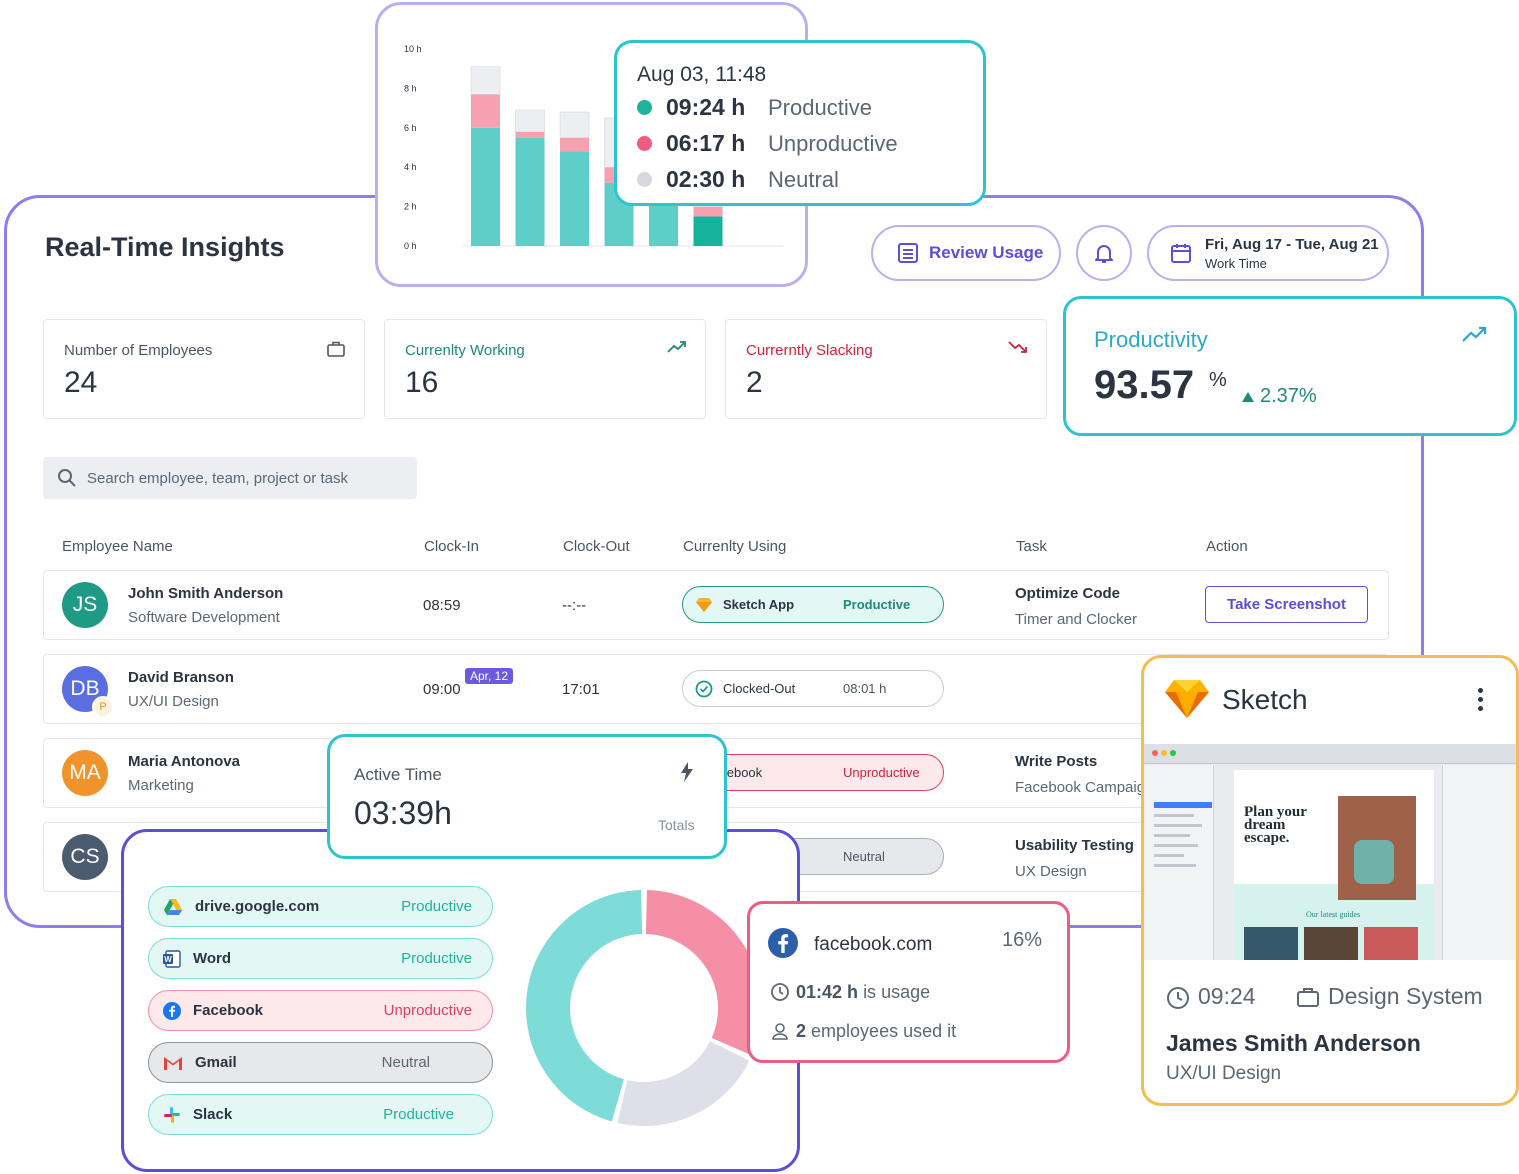  Describe the element at coordinates (1481, 699) in the screenshot. I see `more-options-icon` at that location.